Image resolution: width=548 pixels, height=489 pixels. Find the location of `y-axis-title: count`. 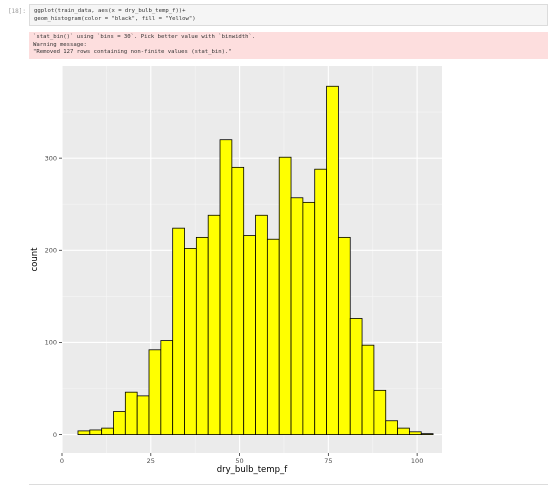

y-axis-title: count is located at coordinates (35, 259).